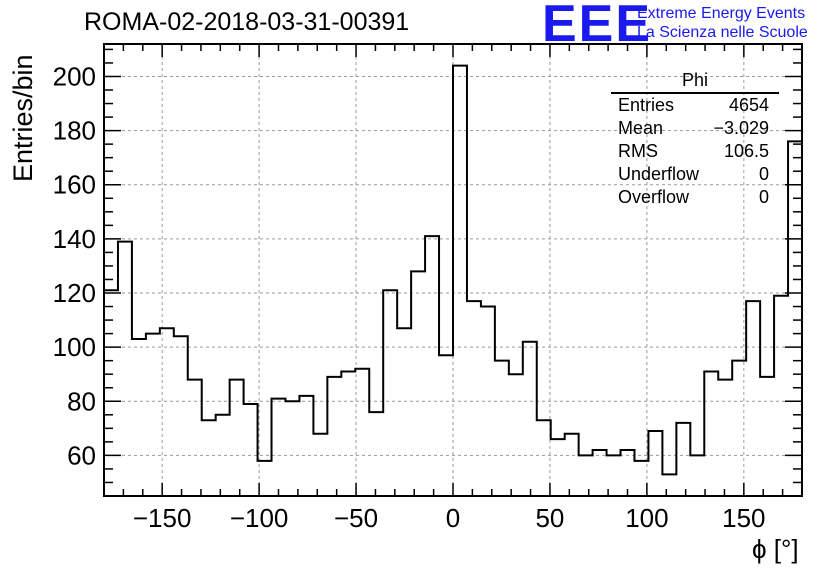  Describe the element at coordinates (638, 151) in the screenshot. I see `stats-label: RMS` at that location.